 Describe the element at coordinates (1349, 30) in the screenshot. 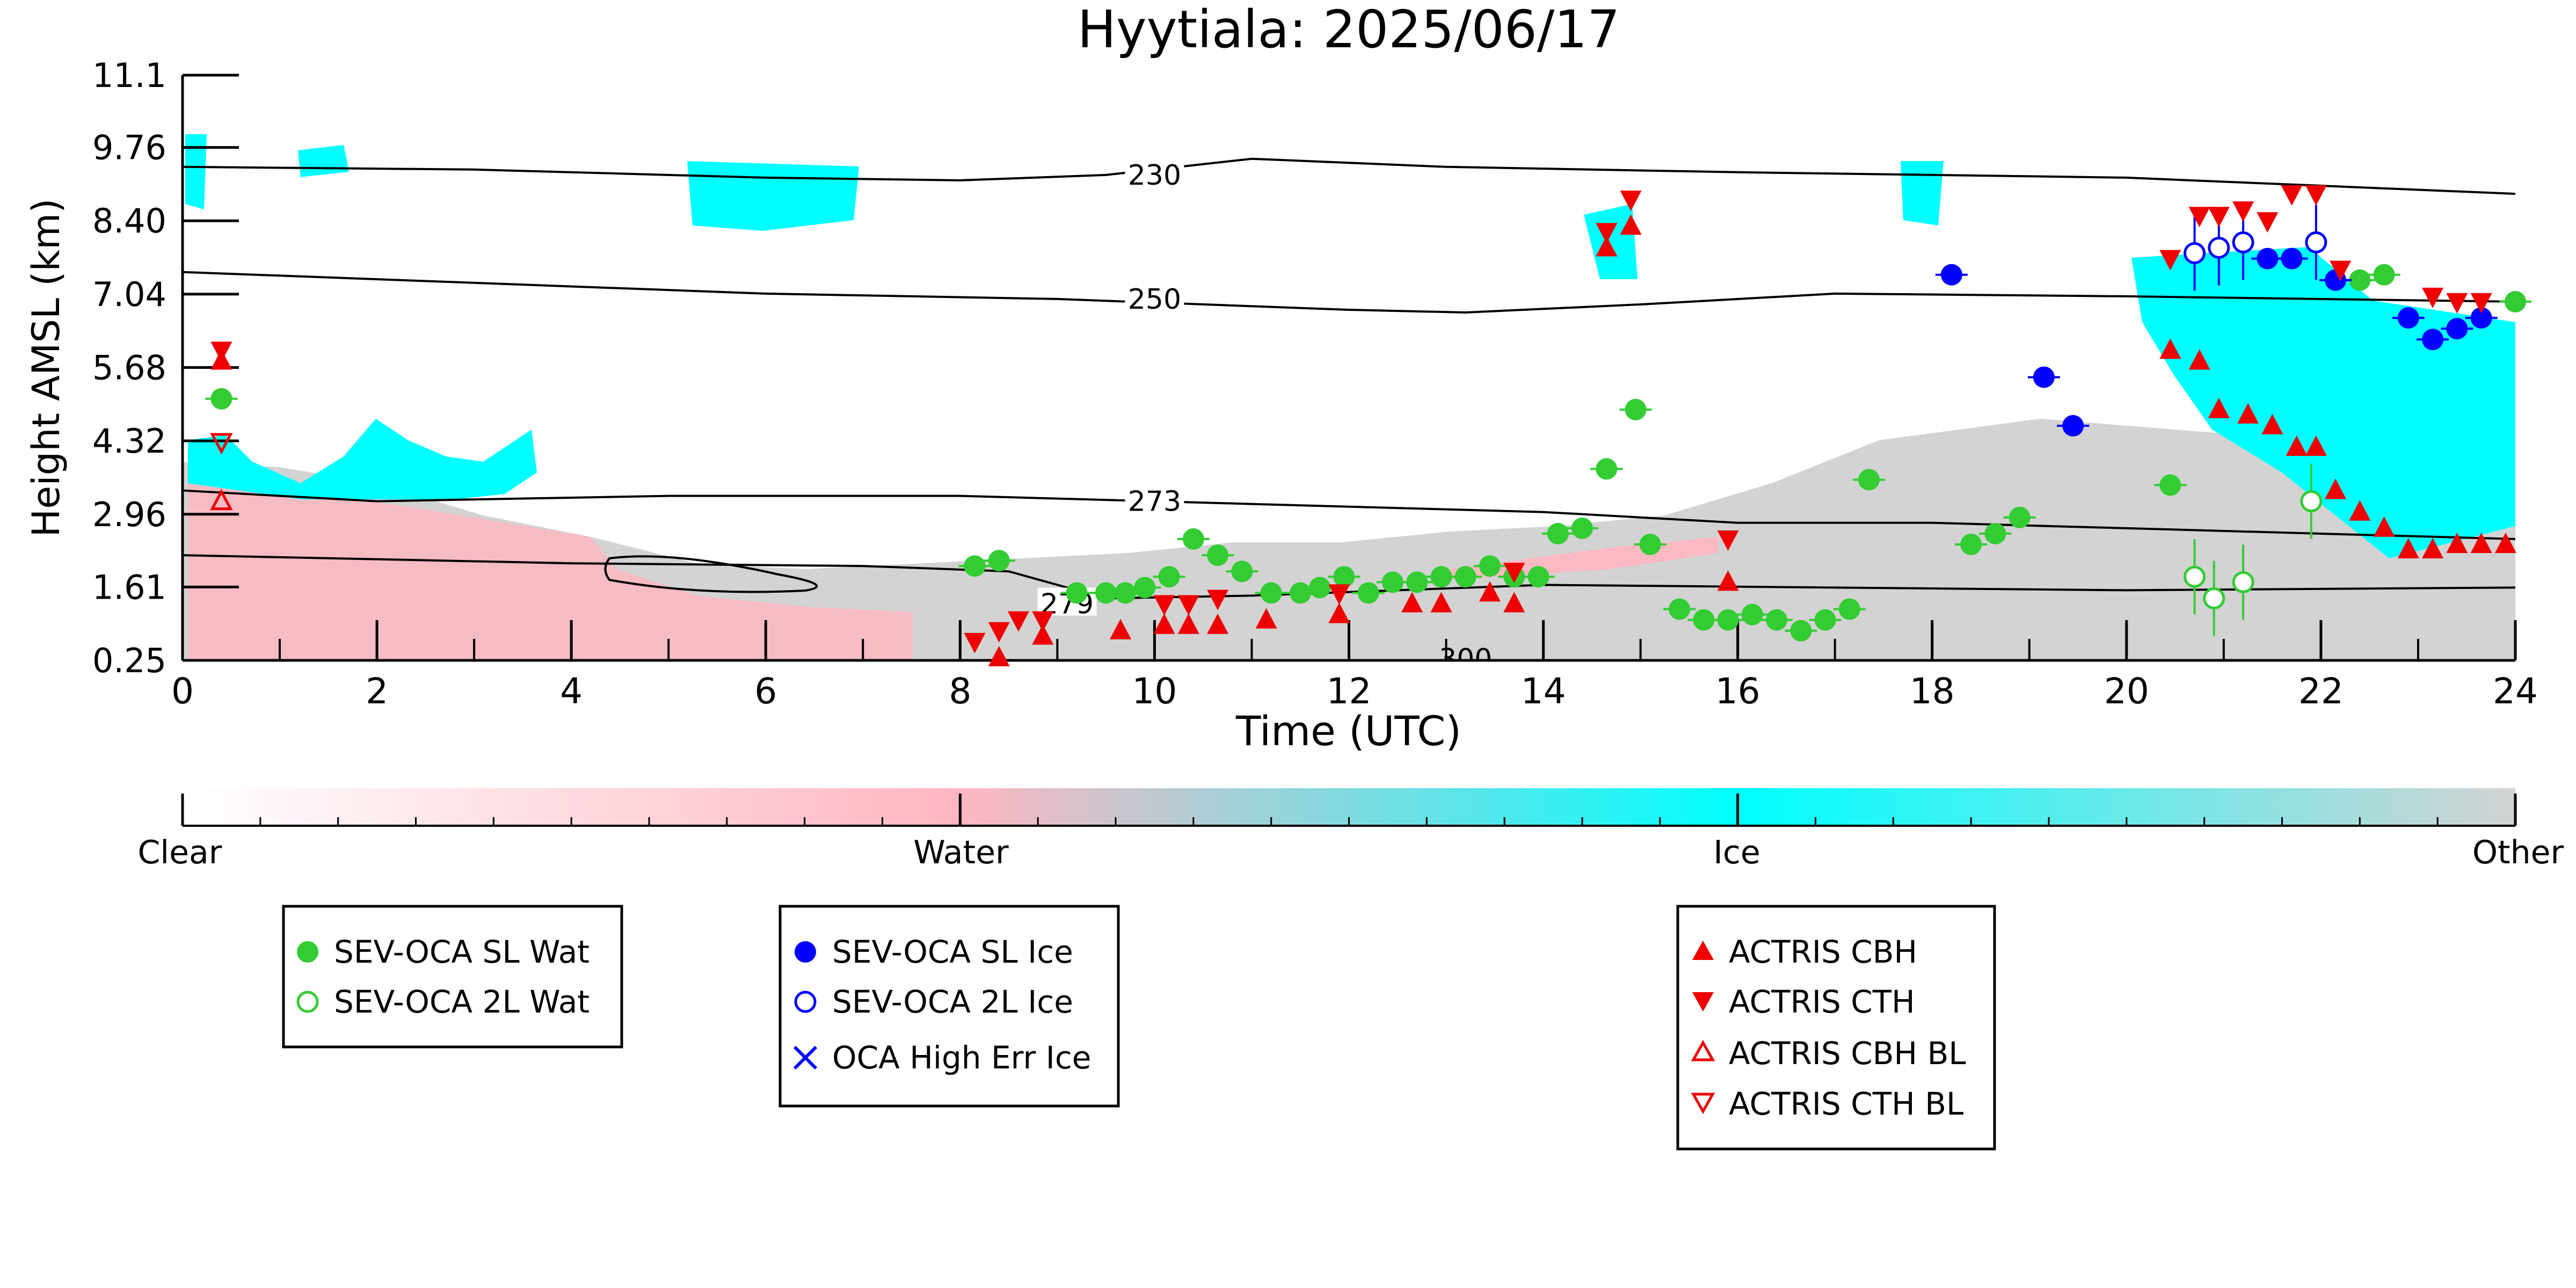

I see `chart-title: Hyytiala: 2025/06/17` at that location.